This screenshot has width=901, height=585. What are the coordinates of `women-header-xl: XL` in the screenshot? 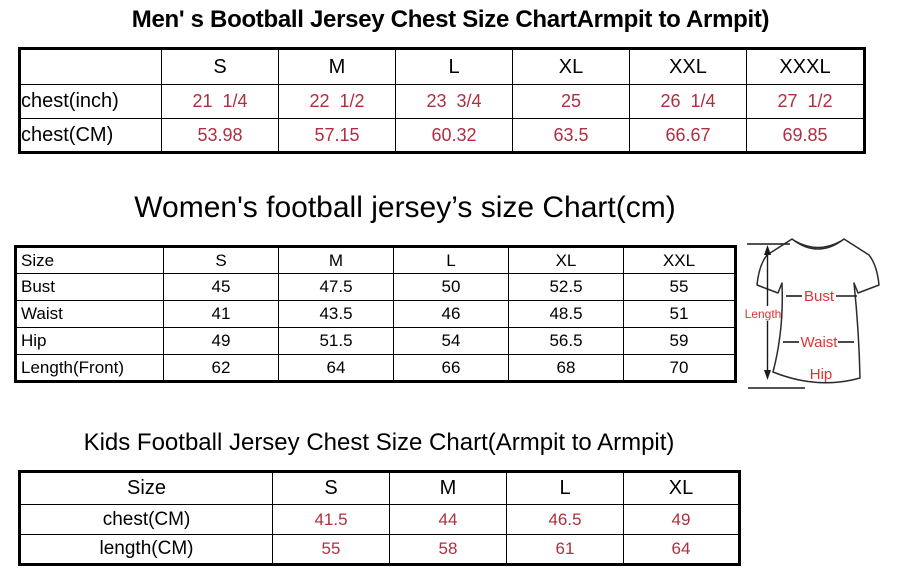 It's located at (566, 260).